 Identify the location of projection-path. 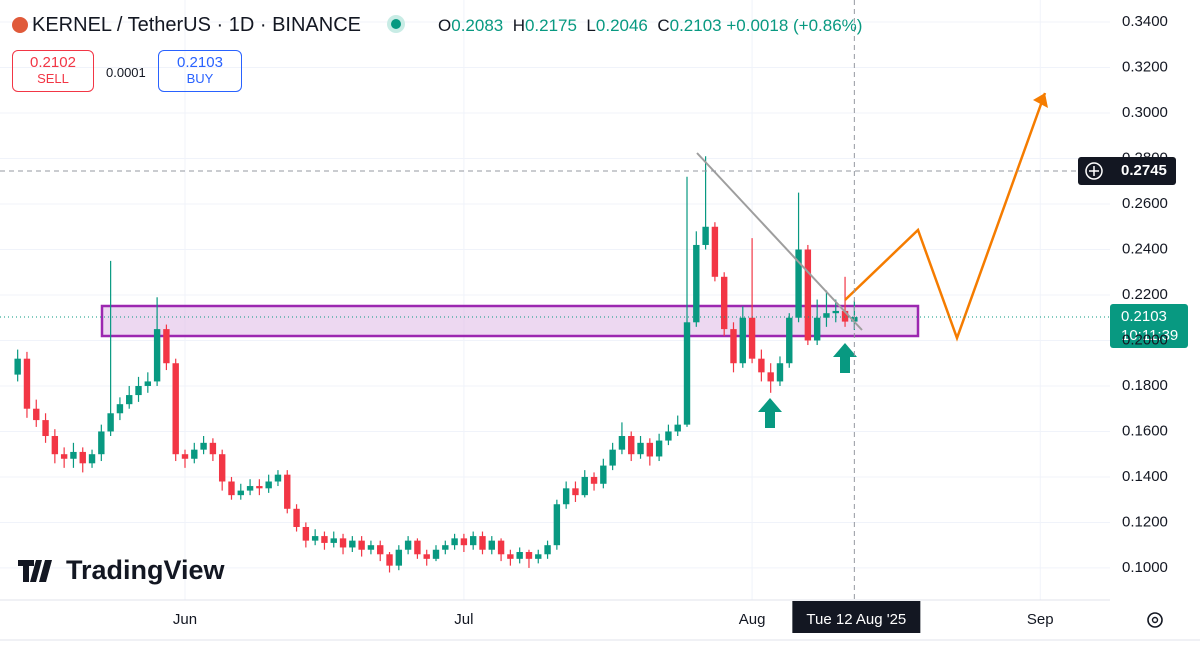
(945, 217).